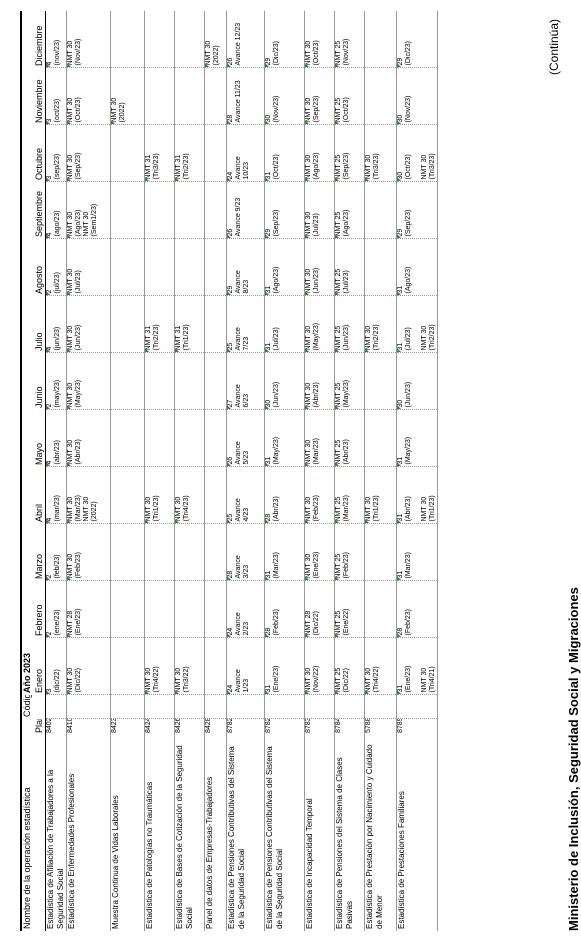 The image size is (581, 943). Describe the element at coordinates (57, 338) in the screenshot. I see `cell-line: (jun/23)` at that location.